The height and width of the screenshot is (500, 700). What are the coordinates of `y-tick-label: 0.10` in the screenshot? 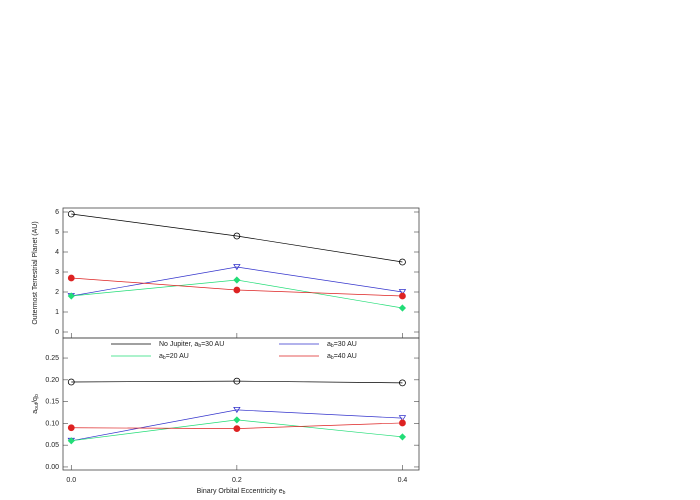 It's located at (52, 423).